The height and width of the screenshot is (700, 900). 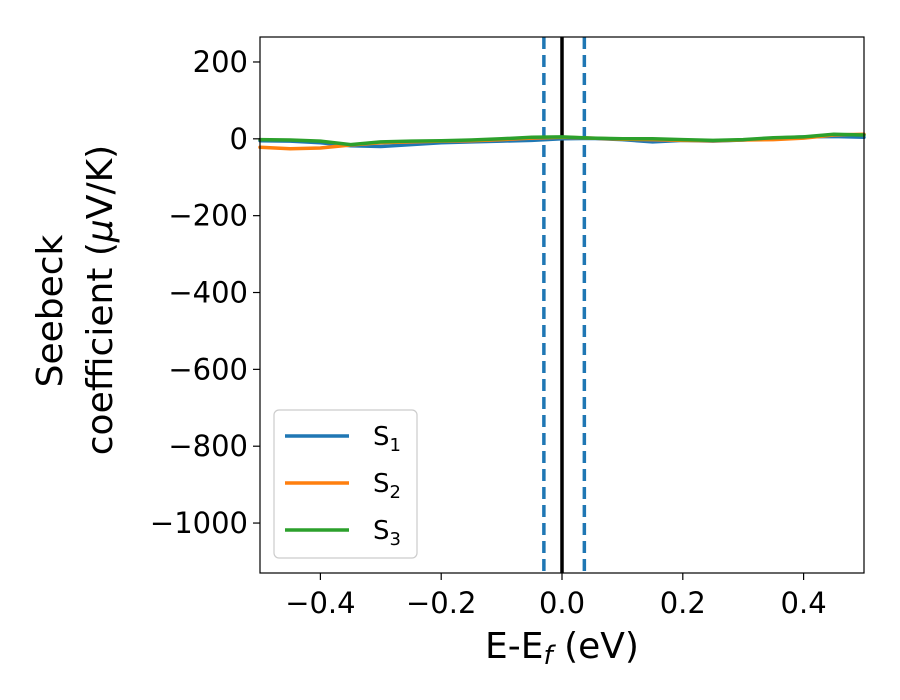 I want to click on y-tick-label: −600, so click(x=208, y=369).